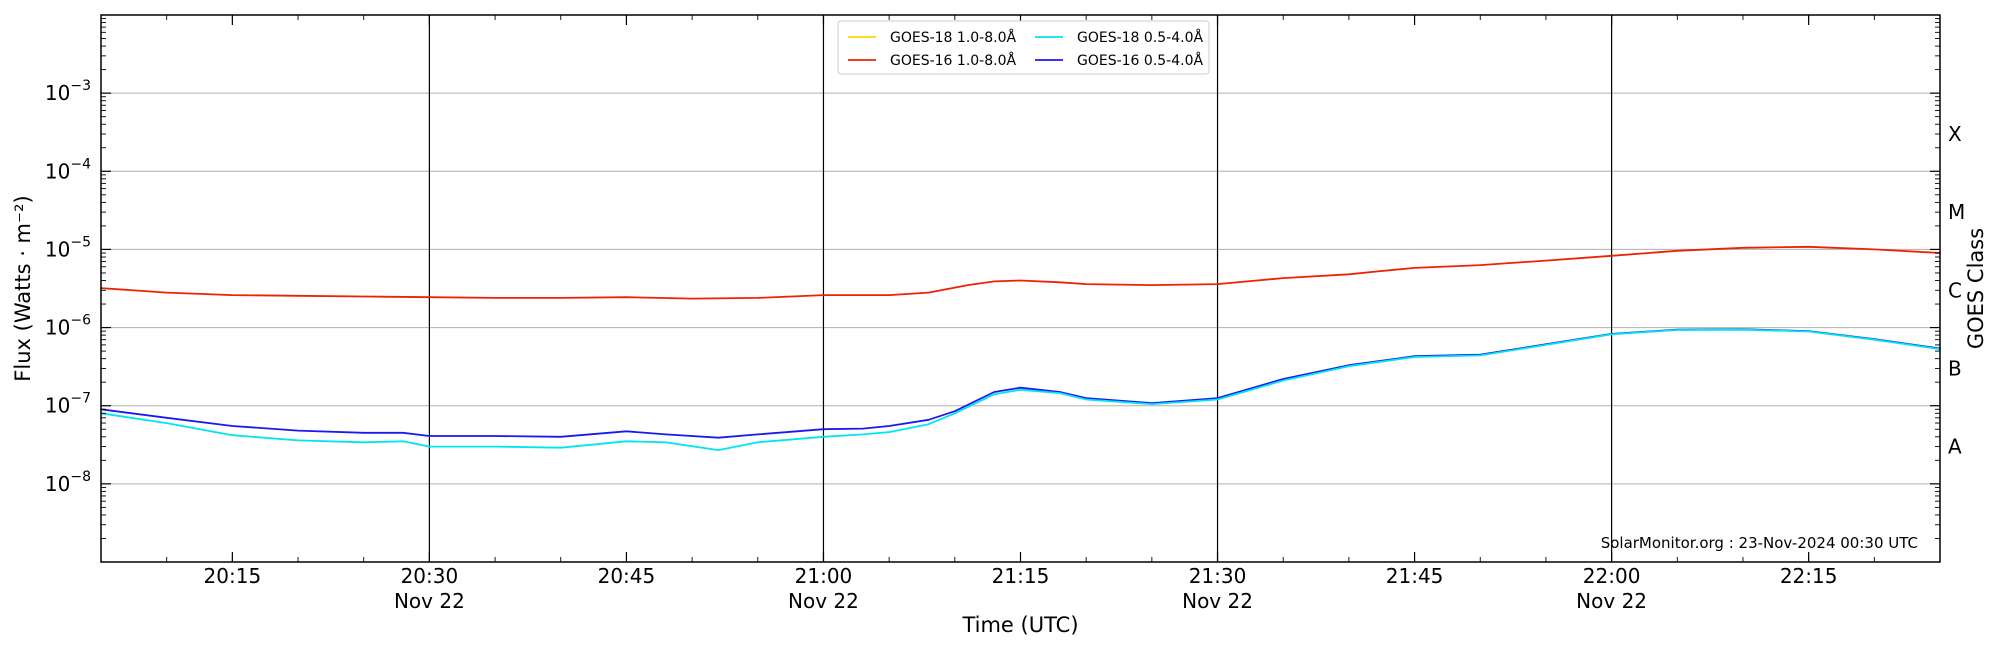 The image size is (2000, 650). Describe the element at coordinates (1415, 576) in the screenshot. I see `x-tick-label: 21:45` at that location.